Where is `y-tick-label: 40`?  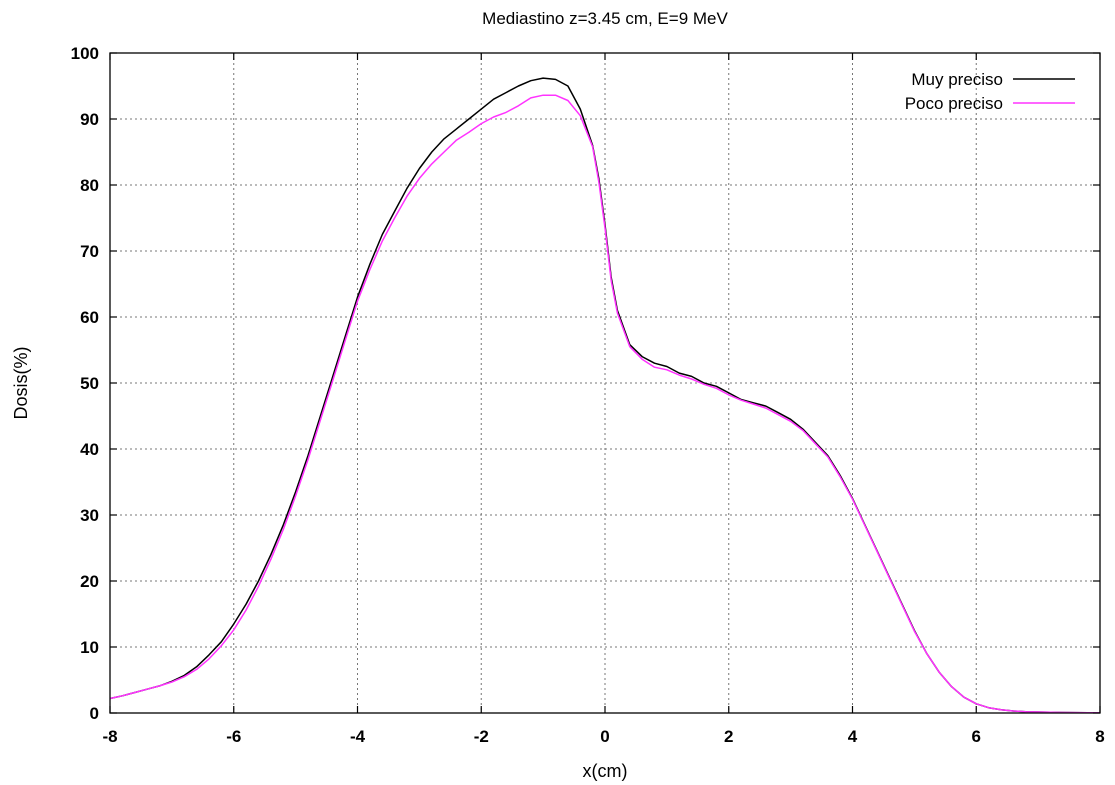 y-tick-label: 40 is located at coordinates (89, 449).